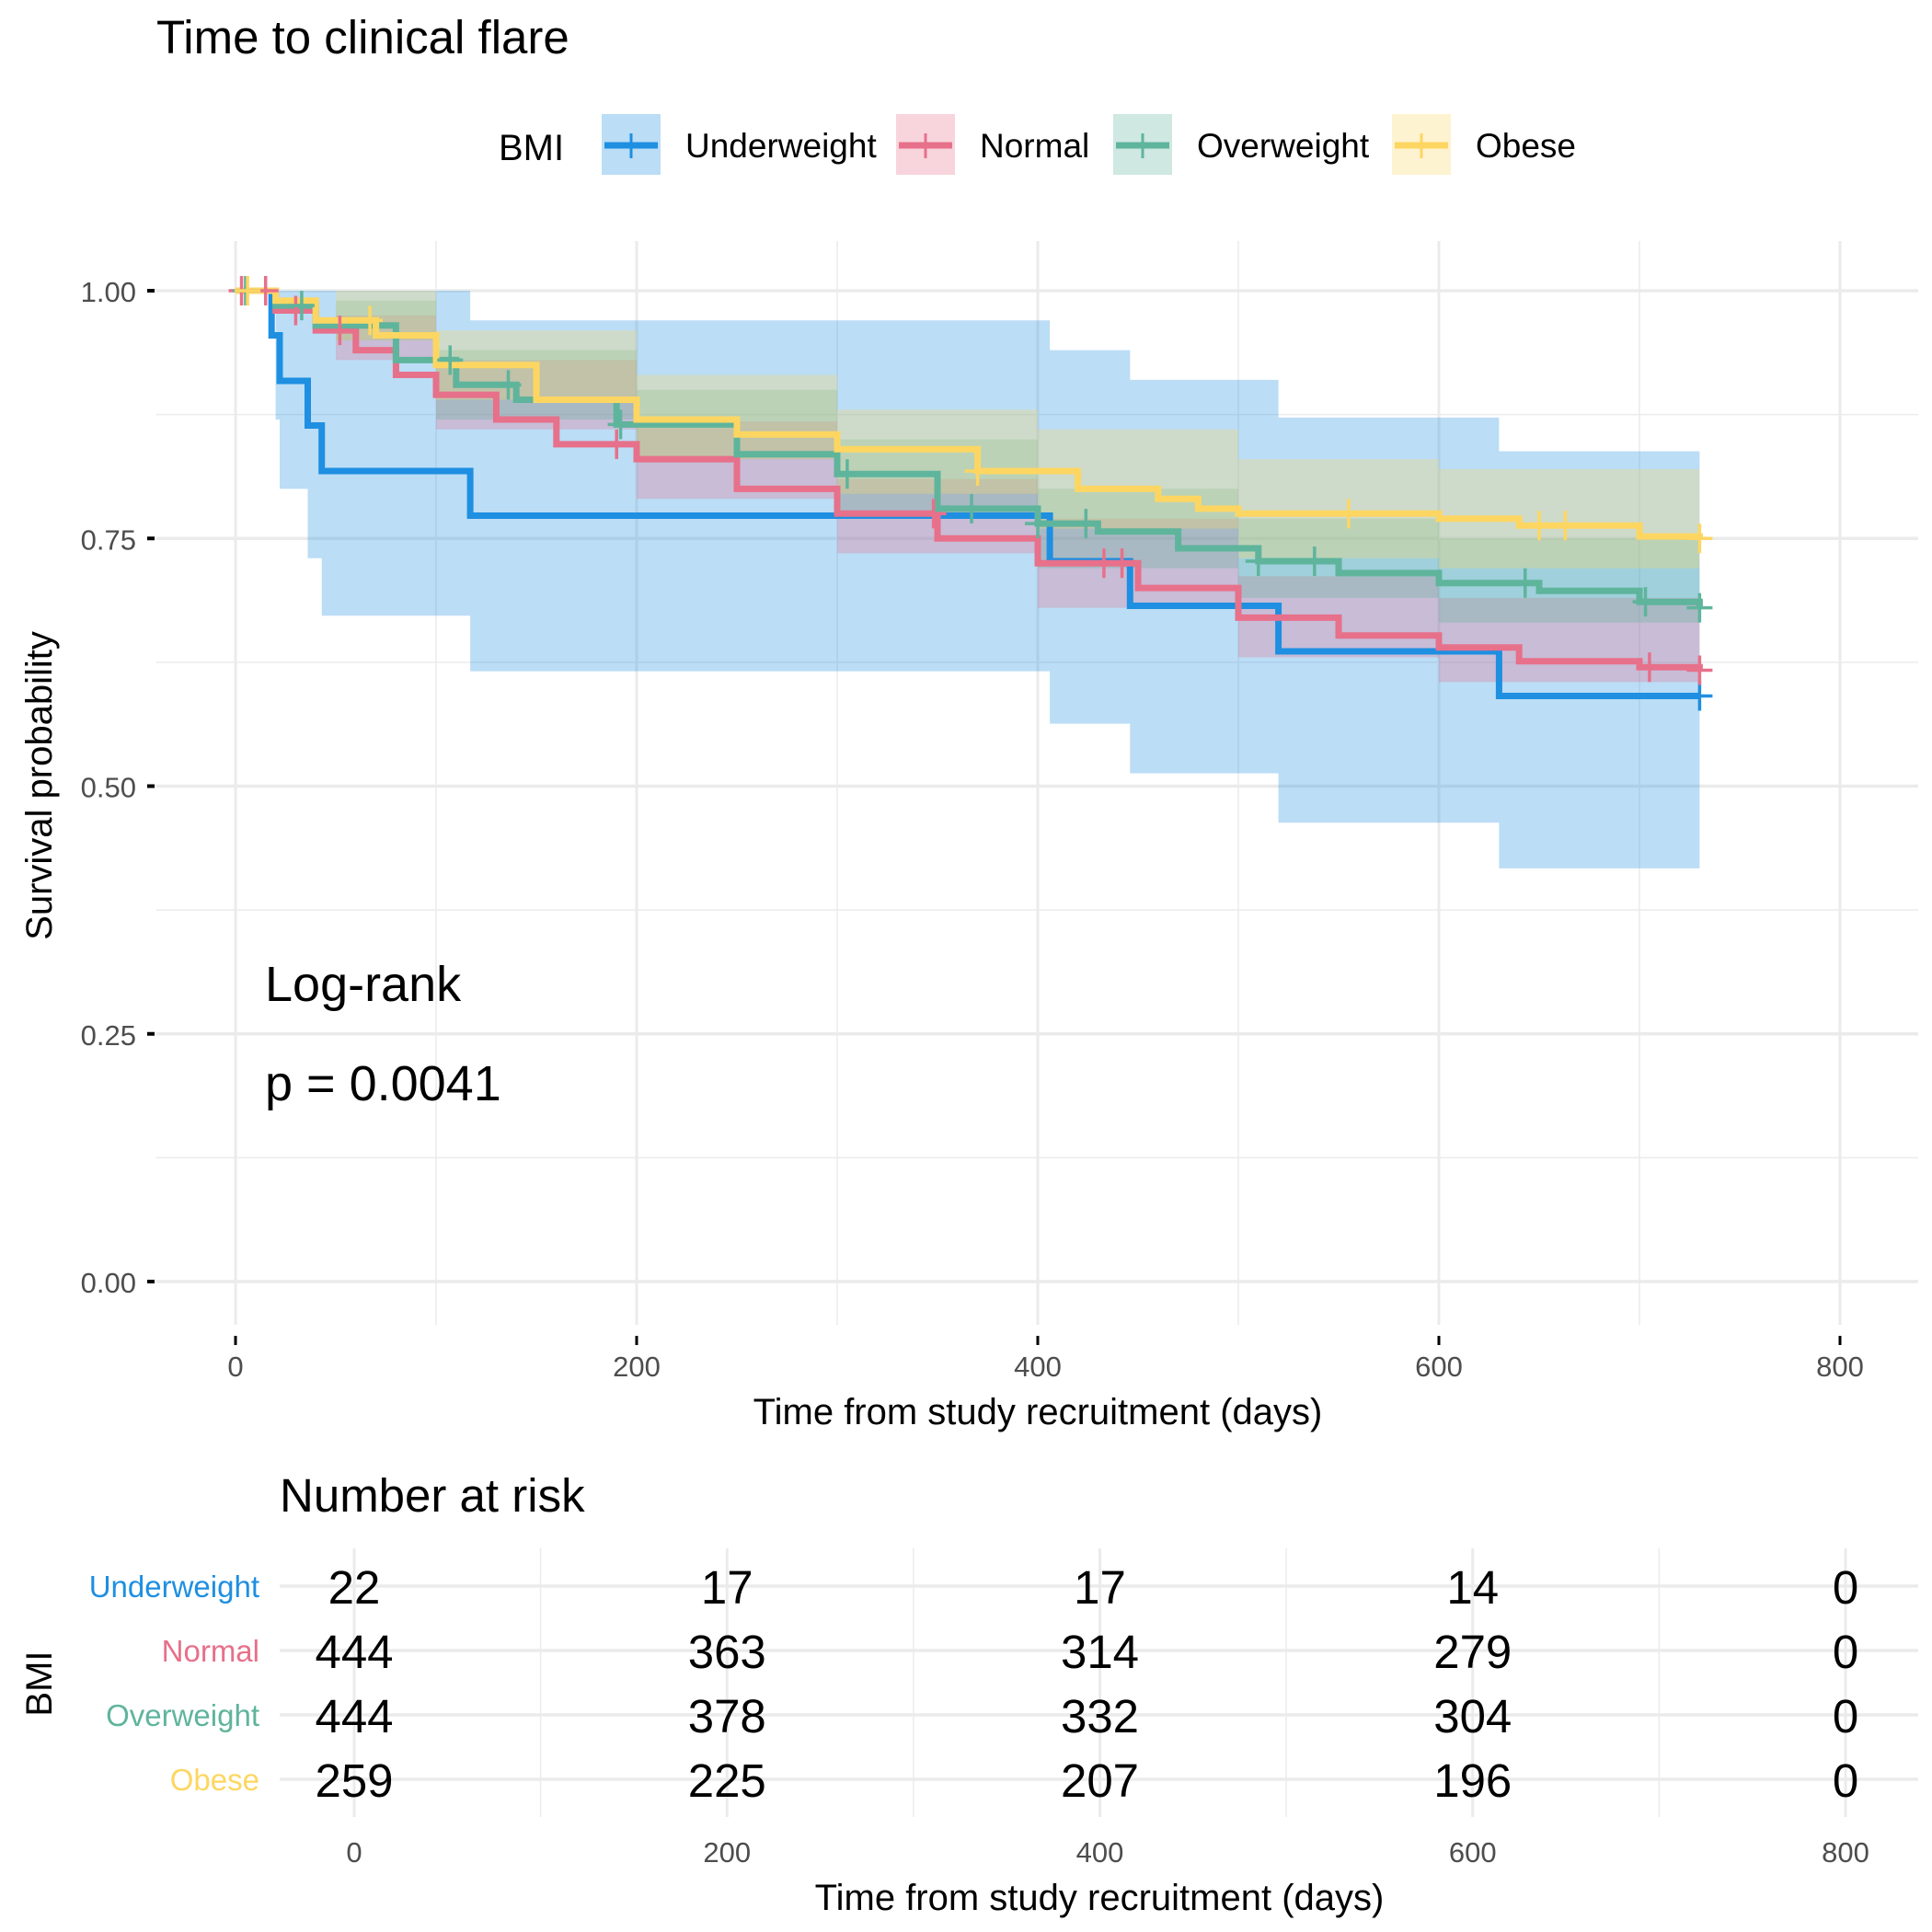 Image resolution: width=1932 pixels, height=1932 pixels. What do you see at coordinates (354, 1852) in the screenshot?
I see `risk-x-tick-label: 0` at bounding box center [354, 1852].